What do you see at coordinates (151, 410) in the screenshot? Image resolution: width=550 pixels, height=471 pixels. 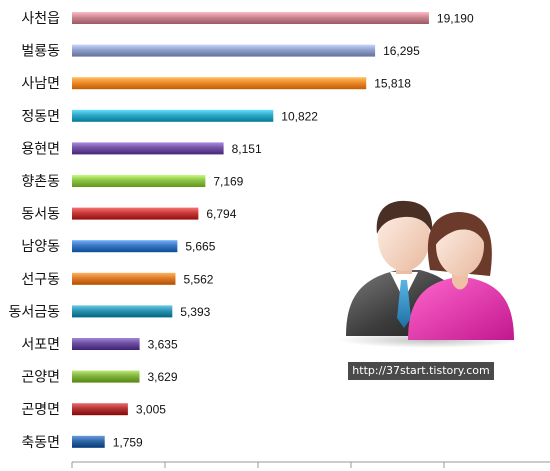 I see `value-label: 3,005` at bounding box center [151, 410].